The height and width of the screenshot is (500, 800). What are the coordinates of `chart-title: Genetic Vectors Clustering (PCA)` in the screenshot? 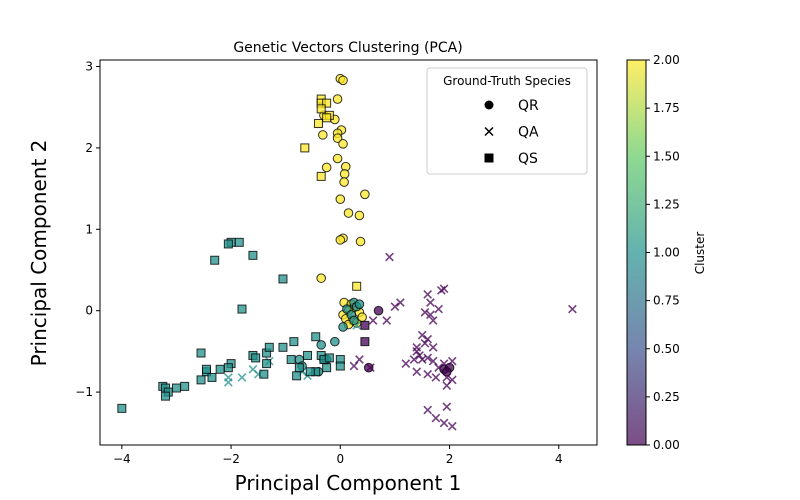 It's located at (347, 48).